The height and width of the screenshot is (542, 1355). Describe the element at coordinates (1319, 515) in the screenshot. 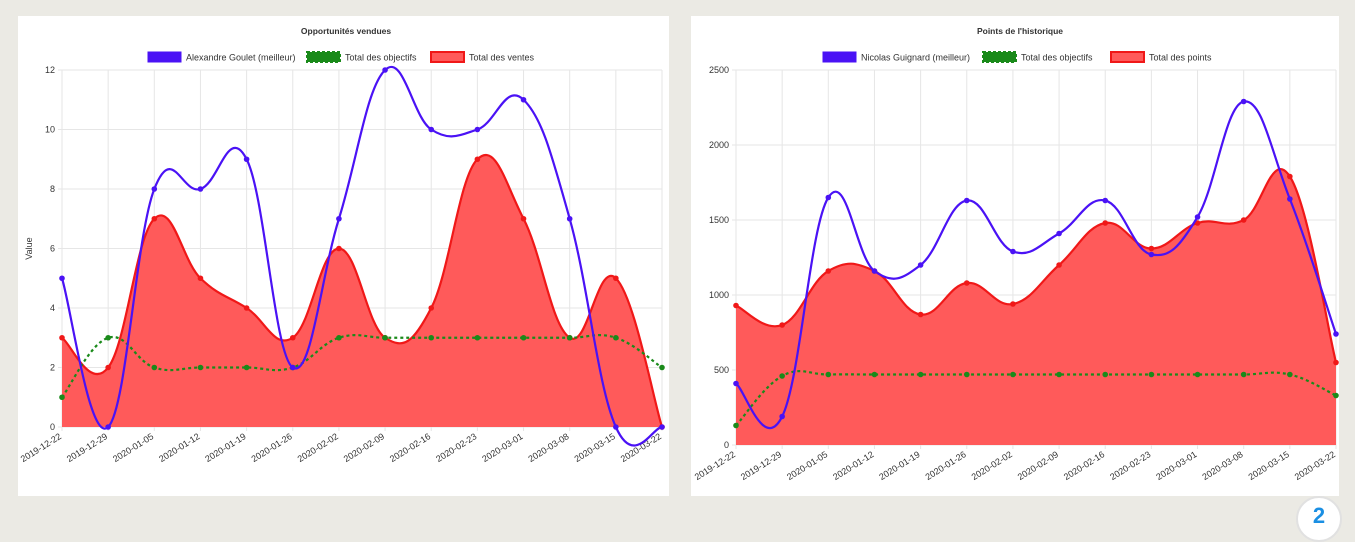

I see `notification-badge-count: 2` at that location.